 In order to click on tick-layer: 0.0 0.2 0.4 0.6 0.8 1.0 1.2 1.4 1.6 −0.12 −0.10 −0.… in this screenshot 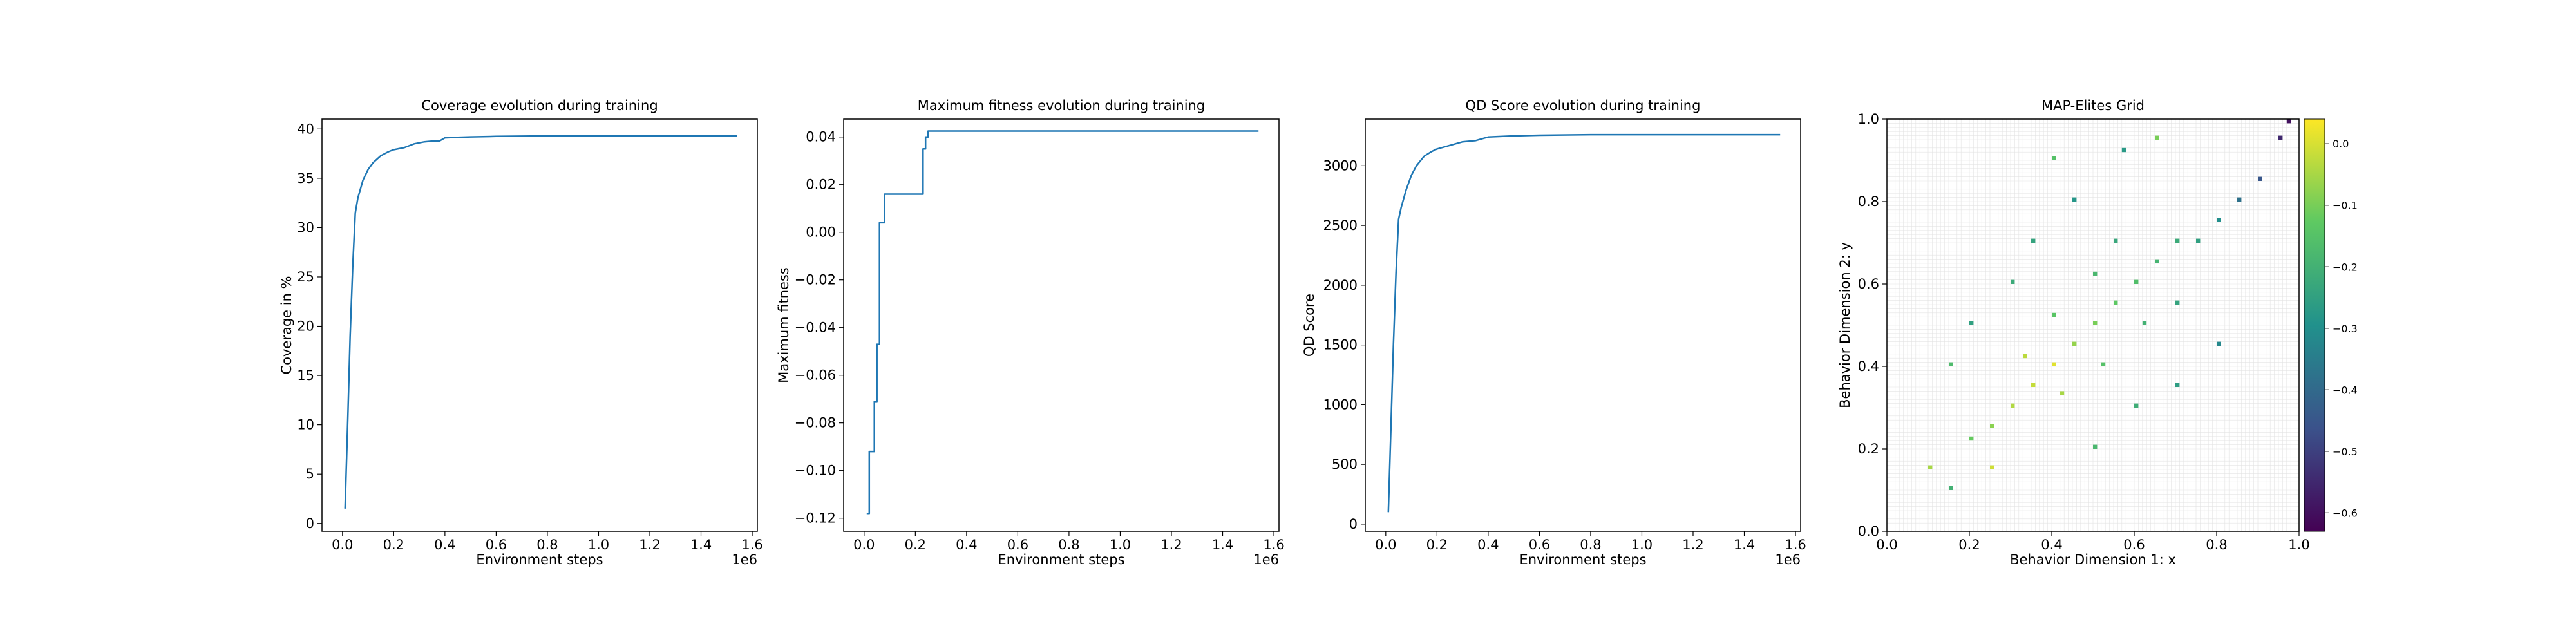, I will do `click(1040, 341)`.